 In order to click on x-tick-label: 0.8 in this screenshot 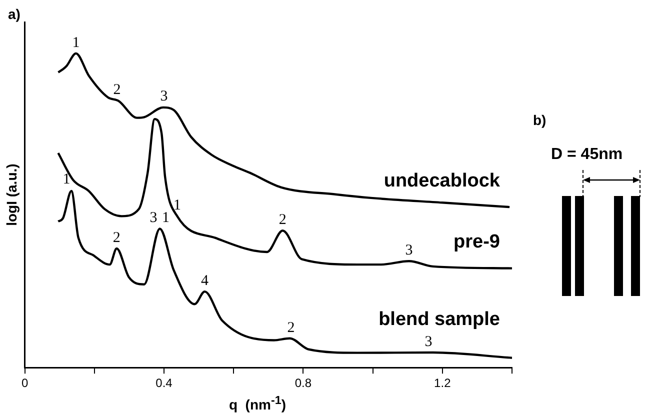, I will do `click(303, 383)`.